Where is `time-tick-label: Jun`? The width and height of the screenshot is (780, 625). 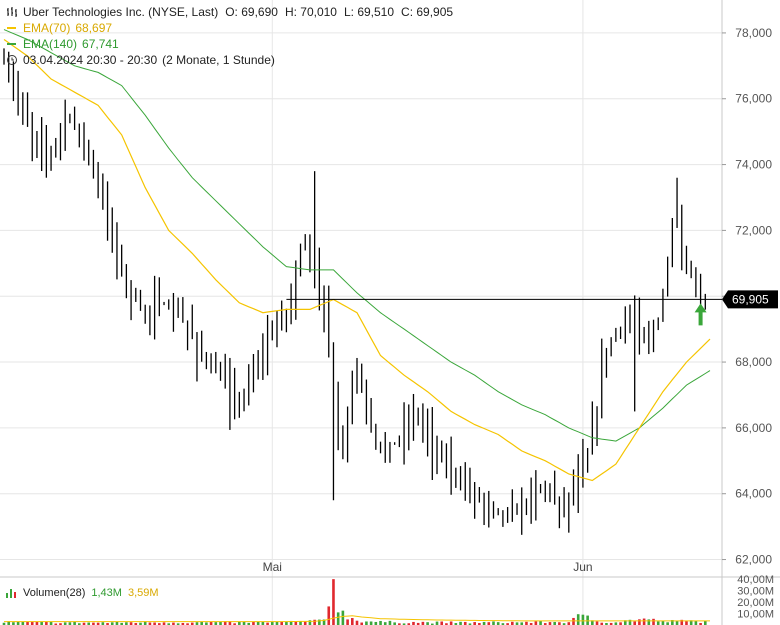 time-tick-label: Jun is located at coordinates (582, 567).